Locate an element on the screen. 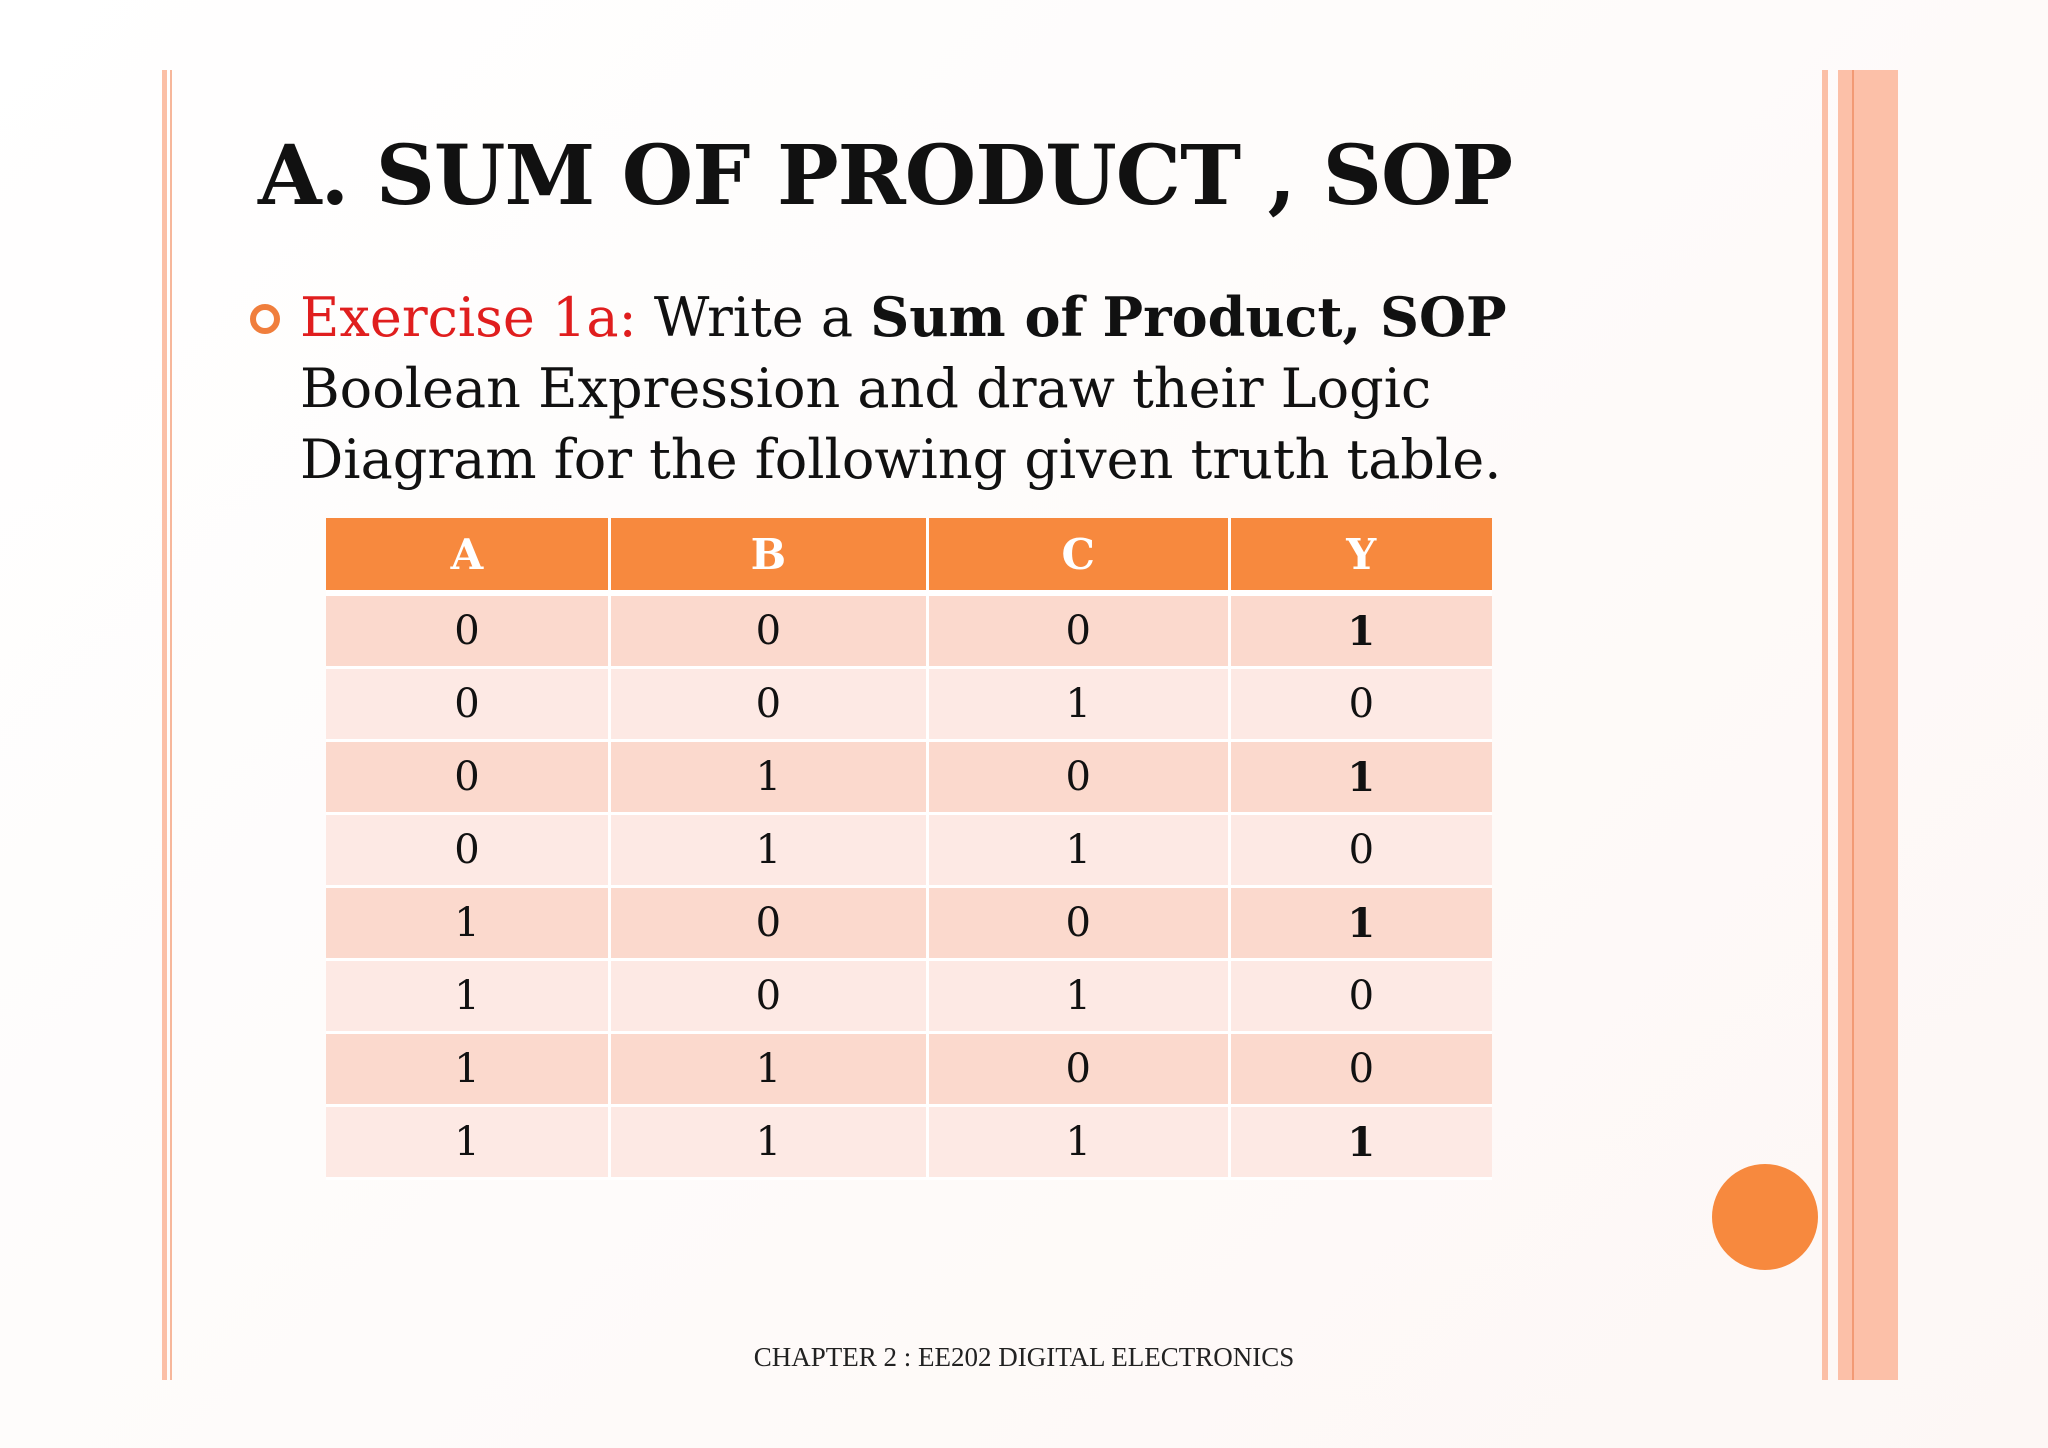 This screenshot has width=2048, height=1448. header-cell-a: A is located at coordinates (468, 557).